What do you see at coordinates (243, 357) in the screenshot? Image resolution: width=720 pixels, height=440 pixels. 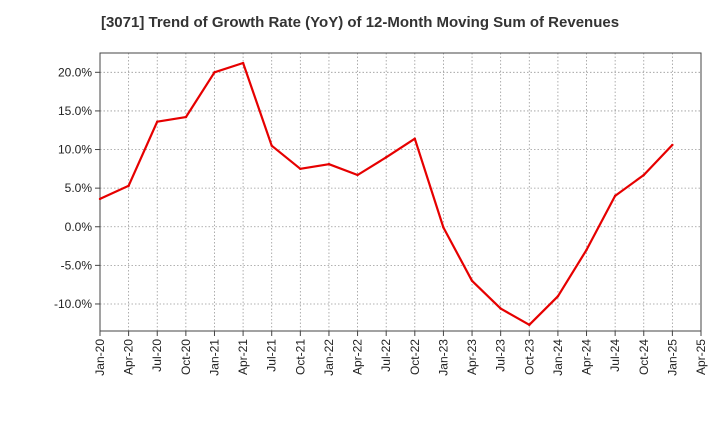 I see `x-tick-label: Apr-21` at bounding box center [243, 357].